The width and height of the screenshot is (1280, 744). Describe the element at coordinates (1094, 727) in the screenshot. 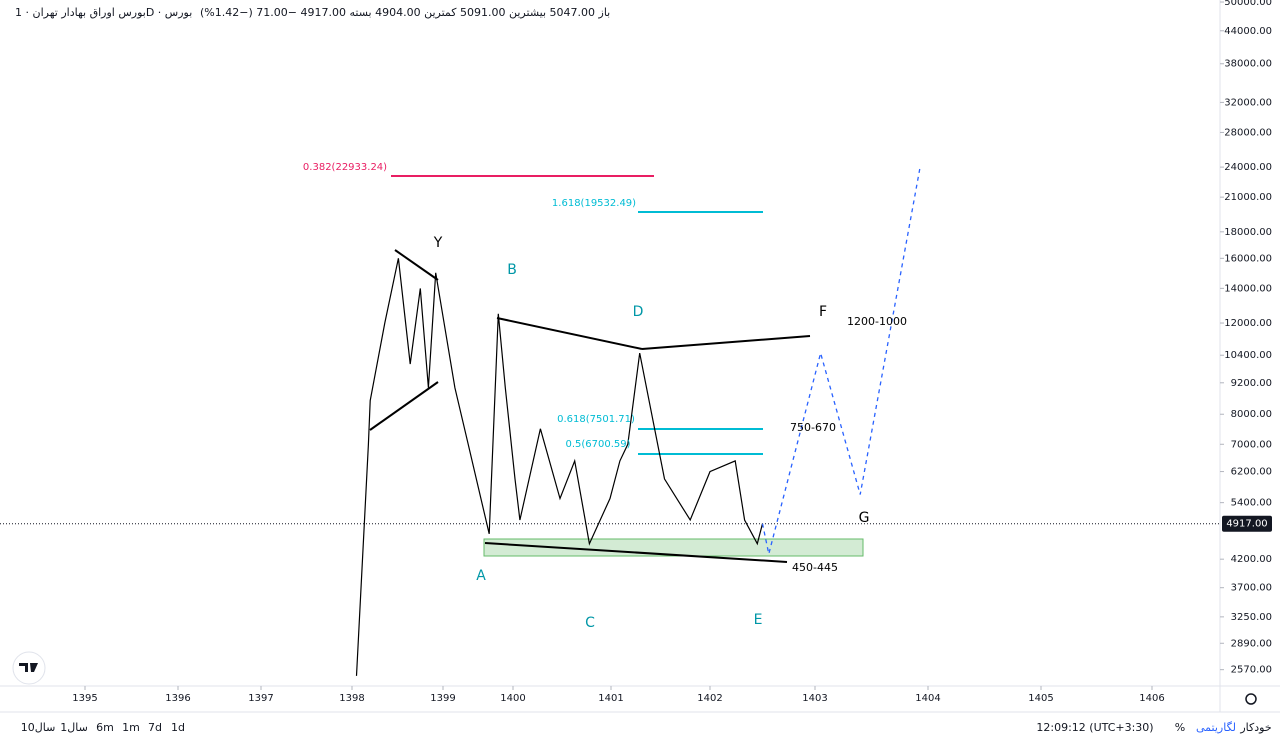

I see `clock: 12:09:12 (UTC+3:30)` at that location.